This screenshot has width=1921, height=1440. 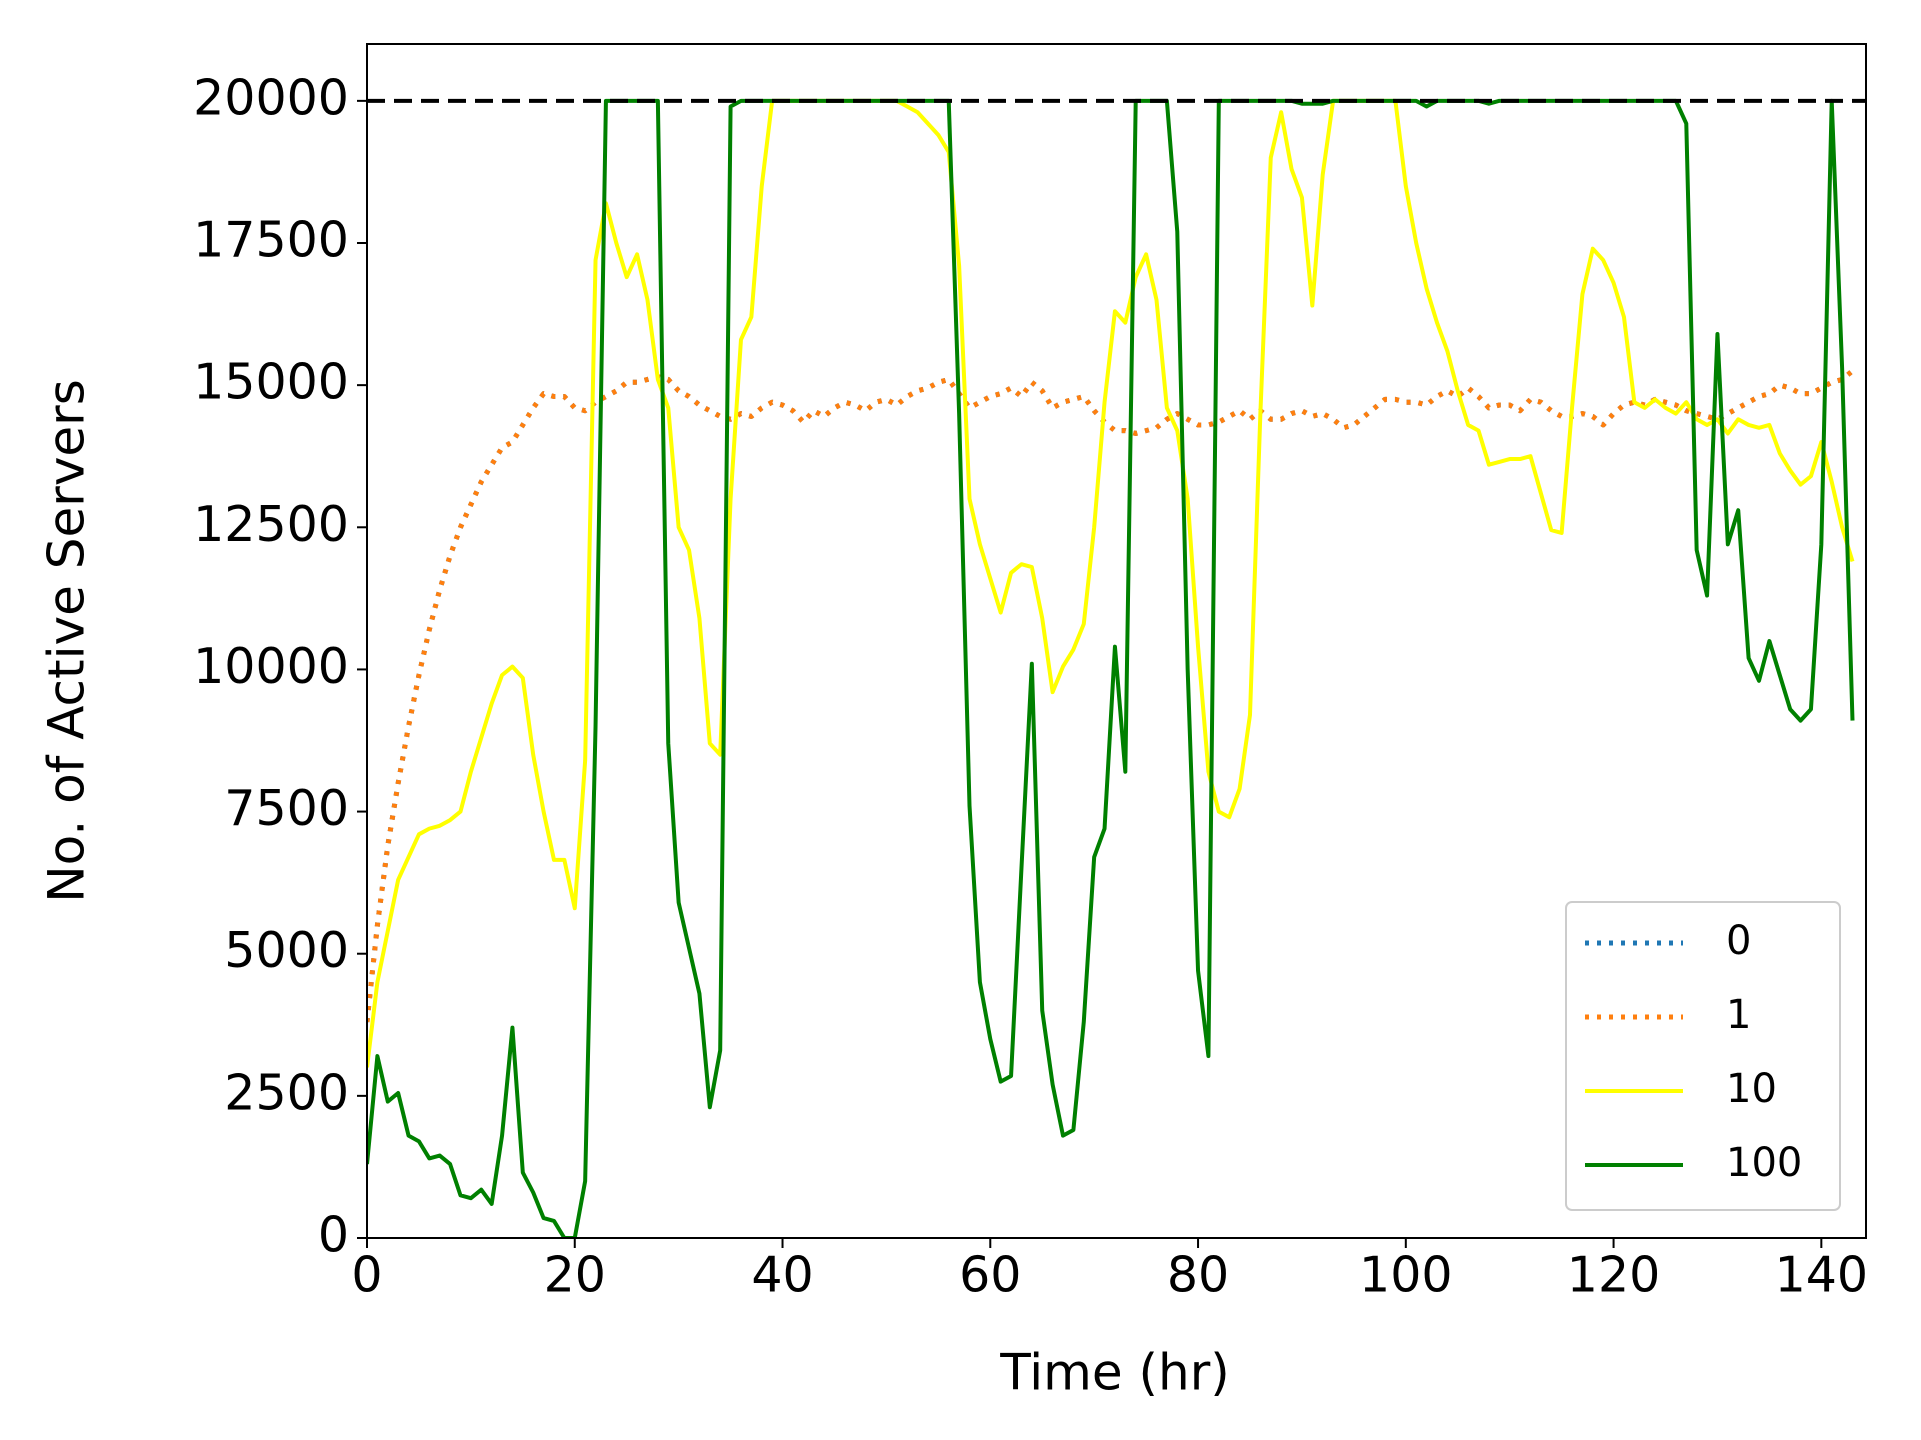 I want to click on x-tick-label: 40, so click(x=782, y=1275).